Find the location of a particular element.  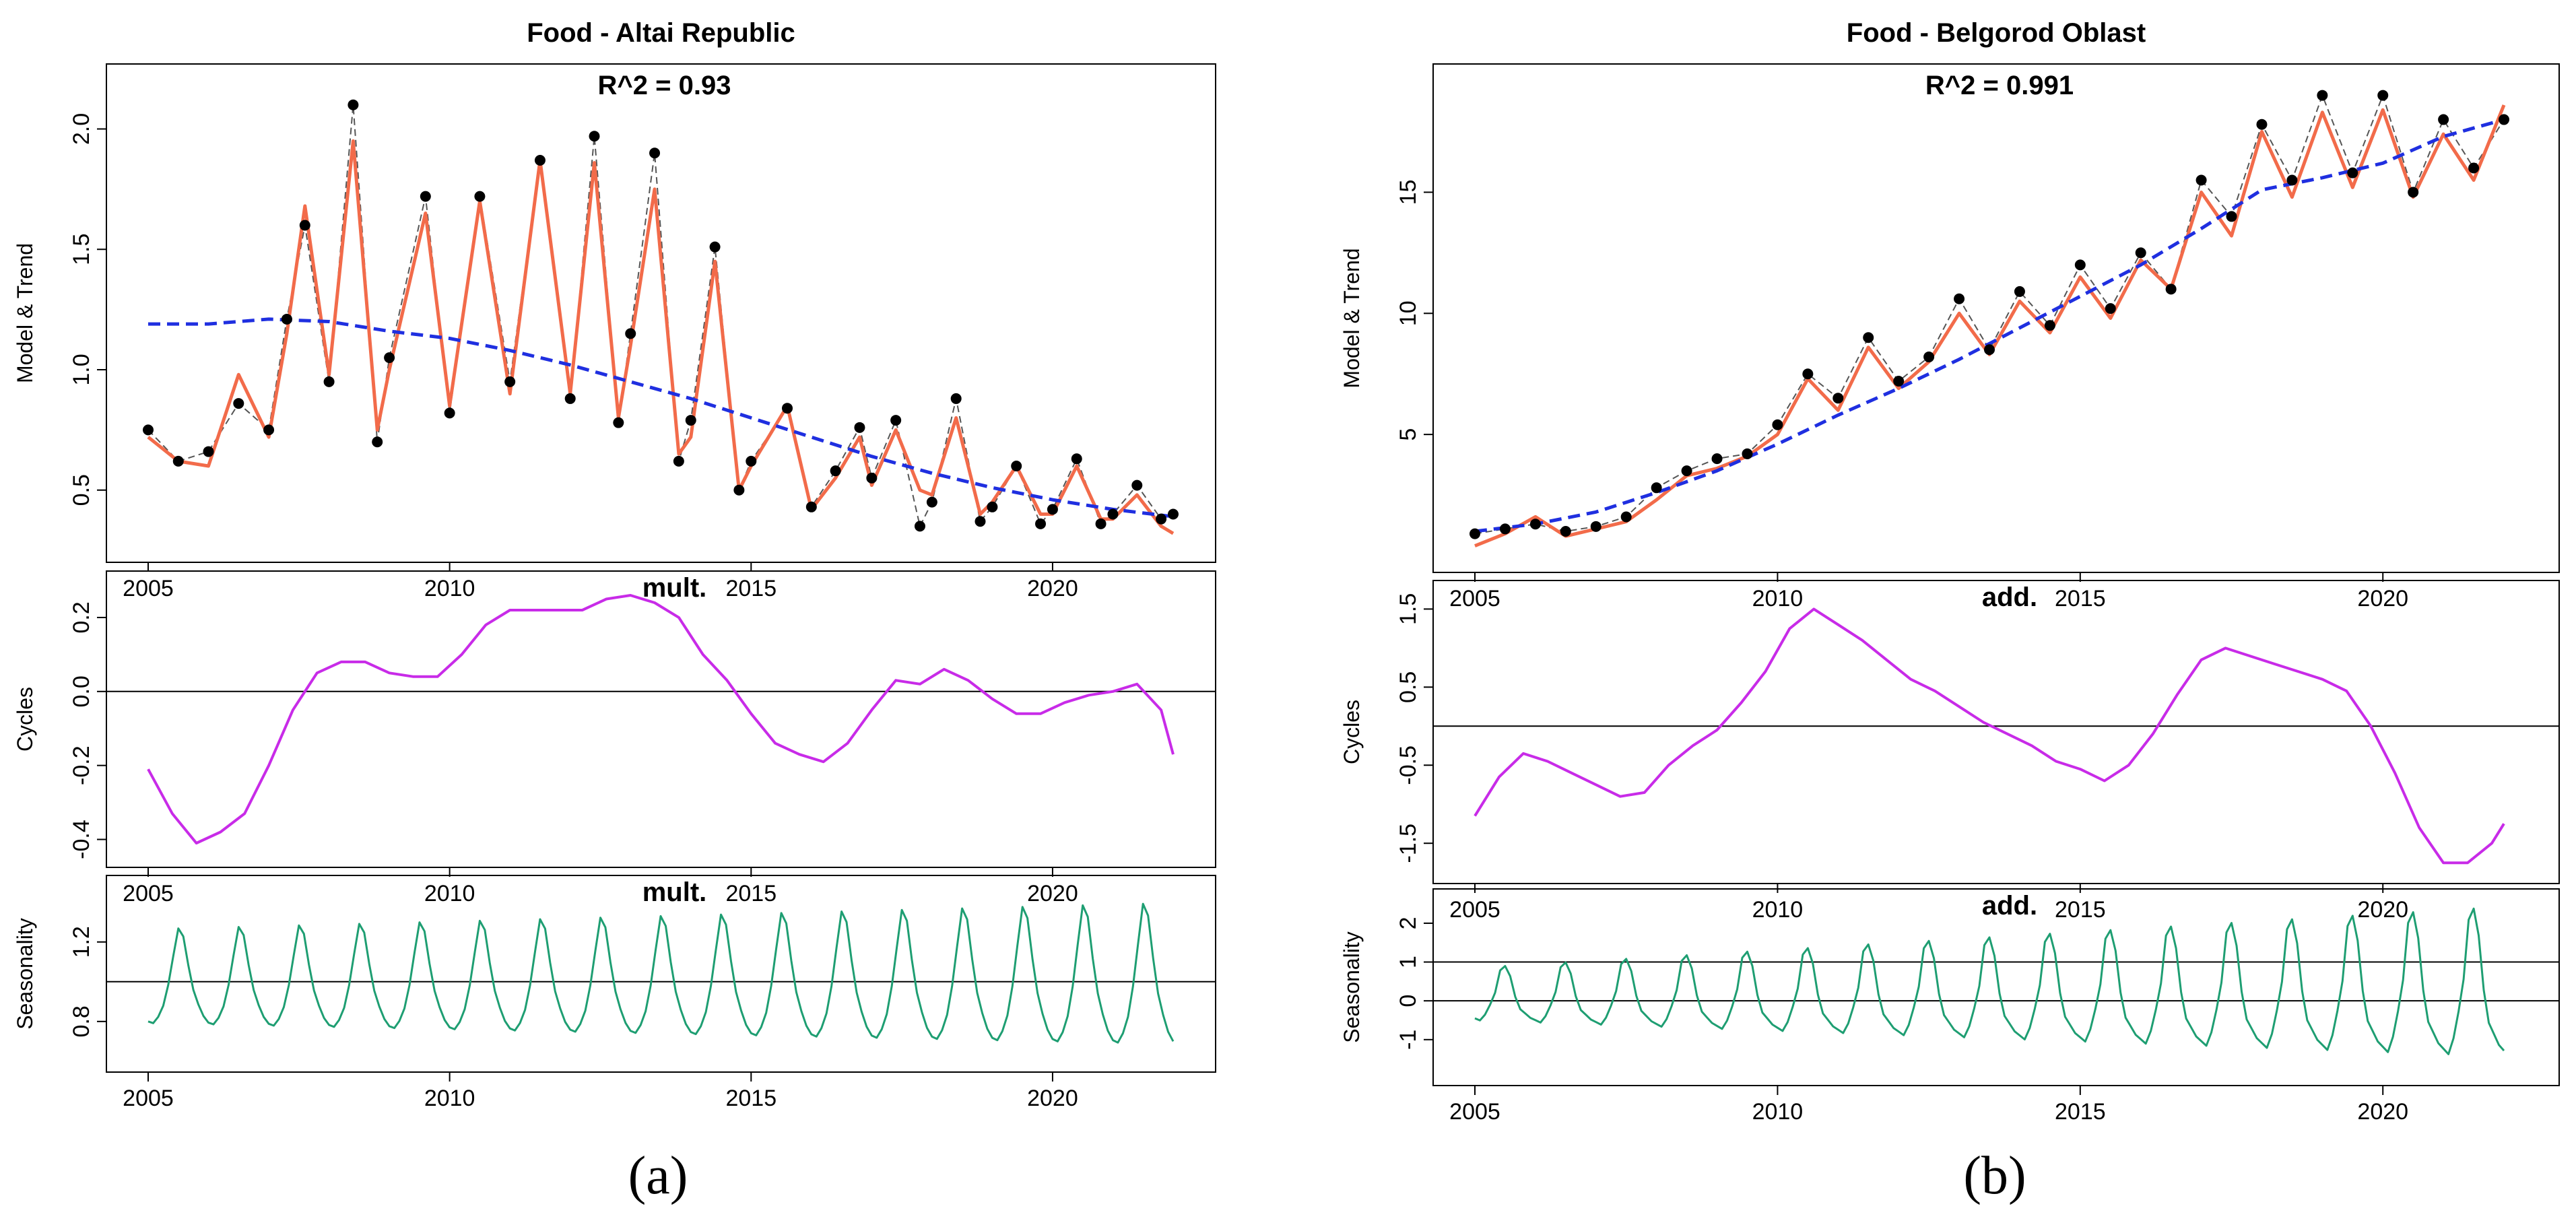

y-tick-label: 0.2 is located at coordinates (81, 617).